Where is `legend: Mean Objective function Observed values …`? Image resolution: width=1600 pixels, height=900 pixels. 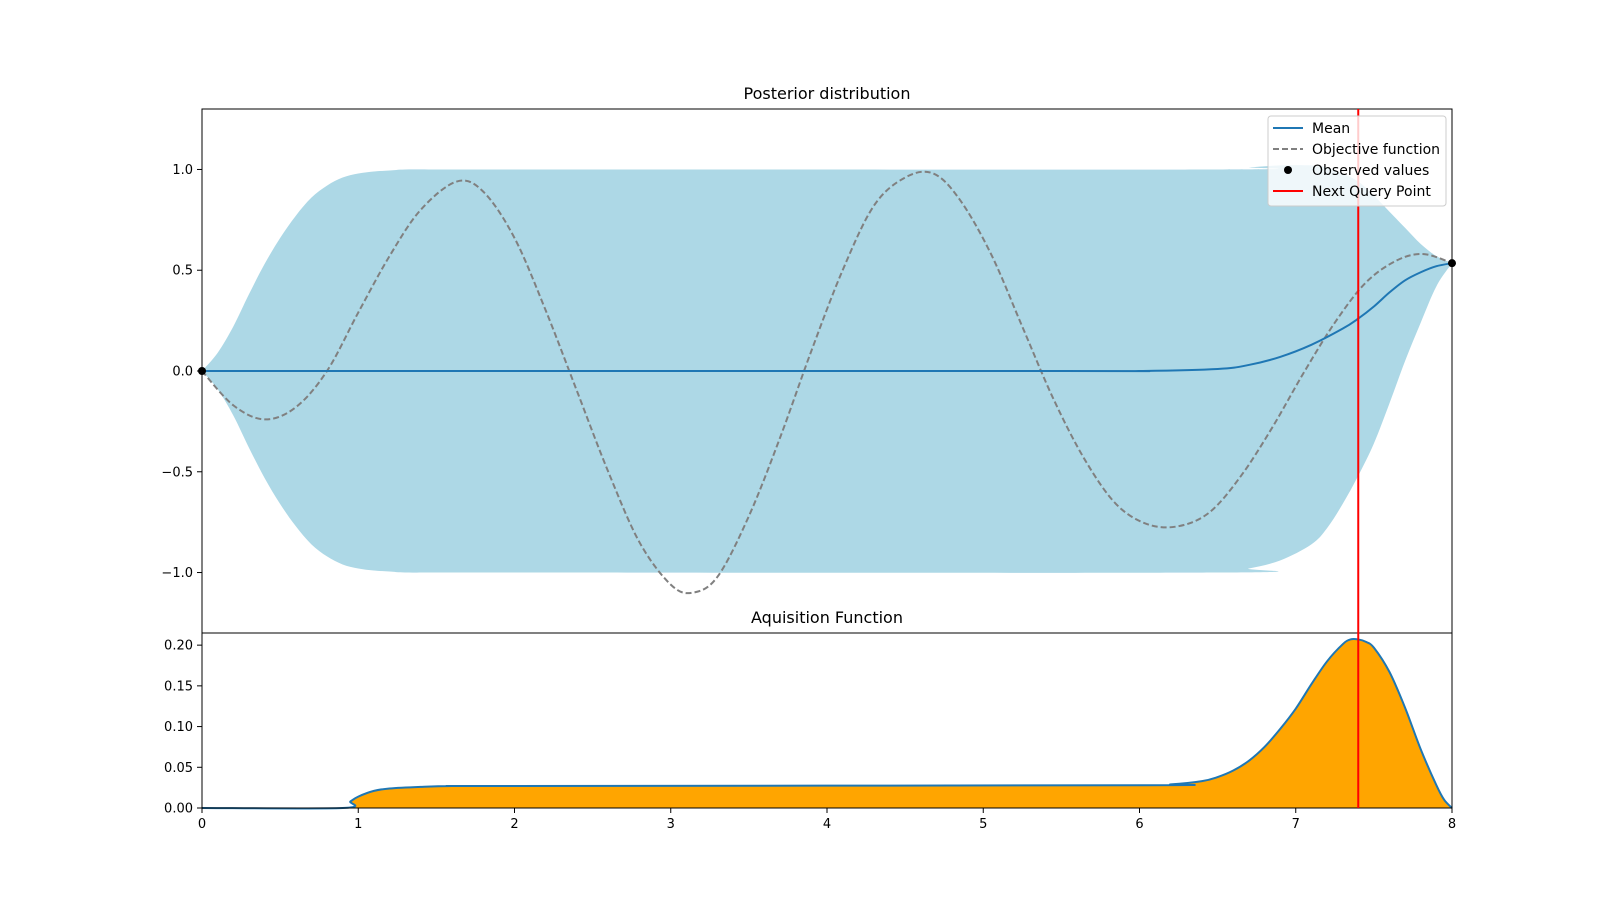
legend: Mean Objective function Observed values … is located at coordinates (1357, 161).